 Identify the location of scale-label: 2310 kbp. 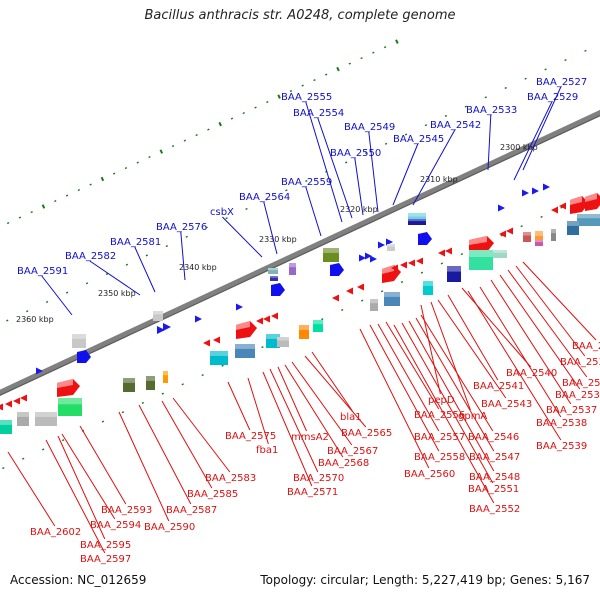
(439, 179).